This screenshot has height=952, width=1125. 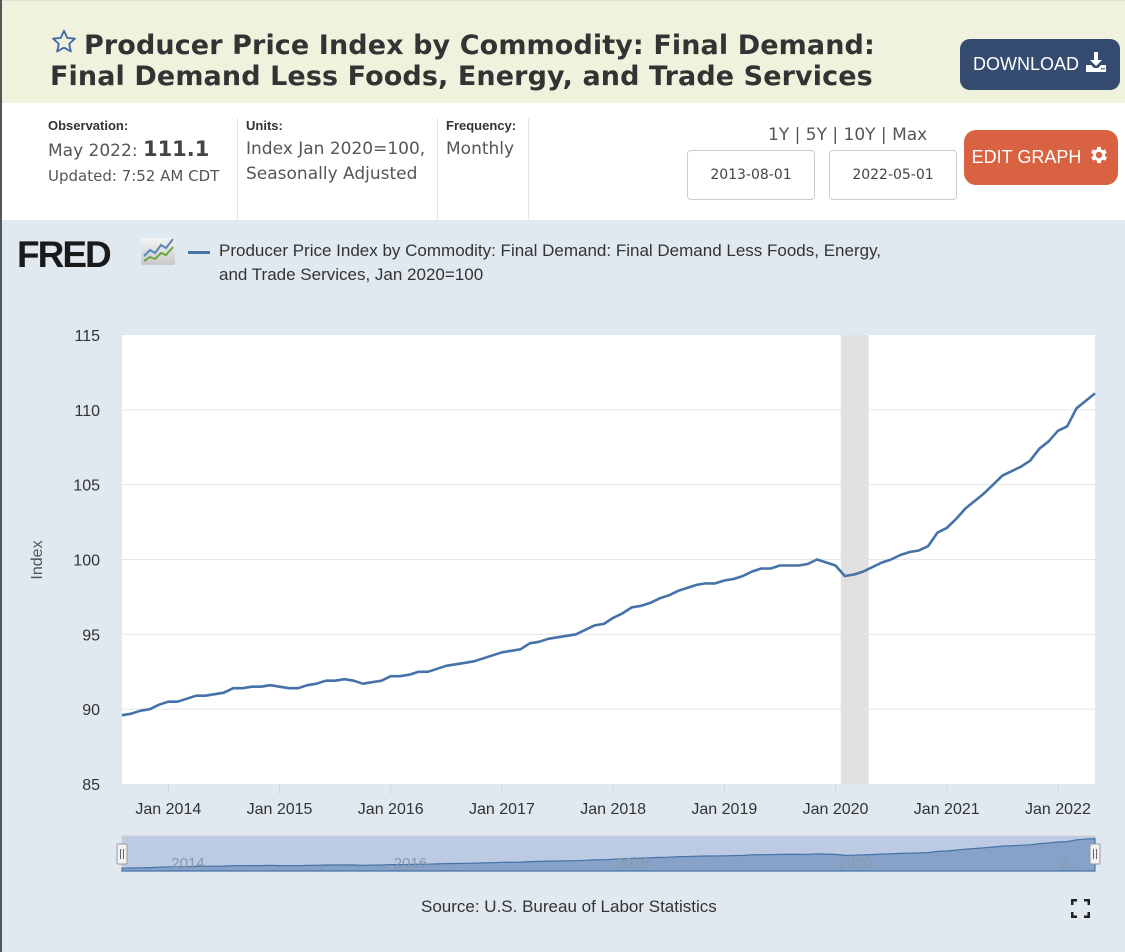 I want to click on y-tick-label: 115, so click(x=87, y=336).